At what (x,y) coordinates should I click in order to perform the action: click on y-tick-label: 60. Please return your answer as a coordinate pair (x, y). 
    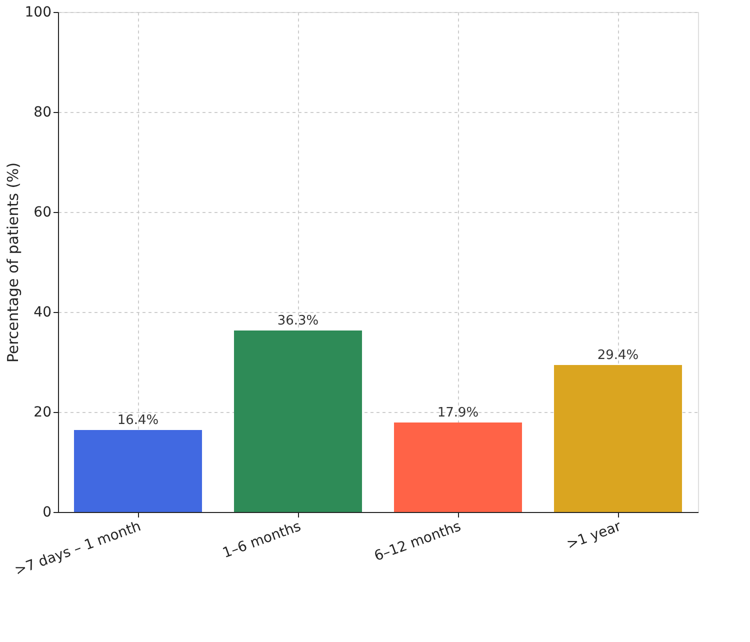
    Looking at the image, I should click on (43, 212).